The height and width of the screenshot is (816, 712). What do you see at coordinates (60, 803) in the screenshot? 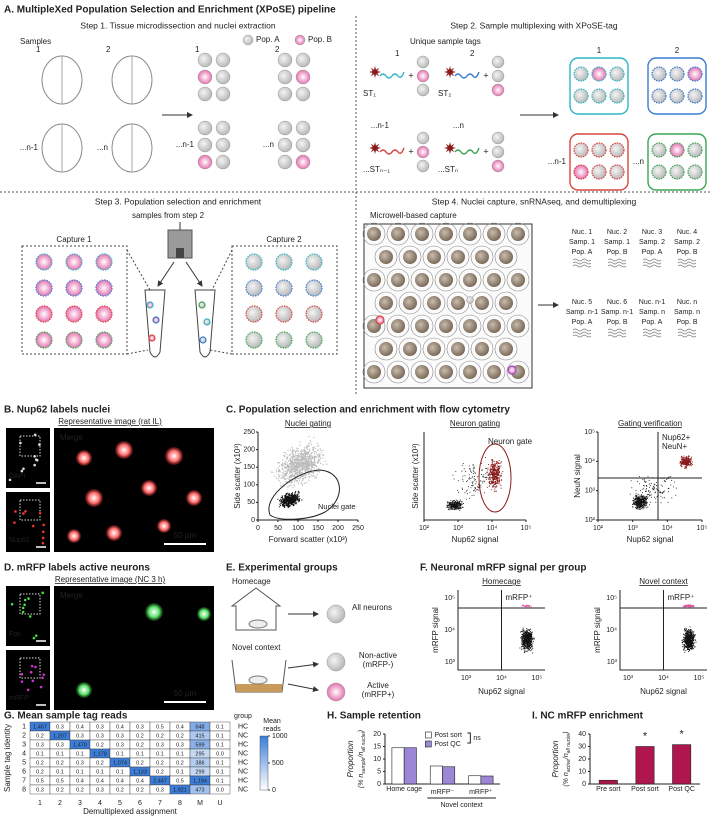
I see `column-label: 2` at bounding box center [60, 803].